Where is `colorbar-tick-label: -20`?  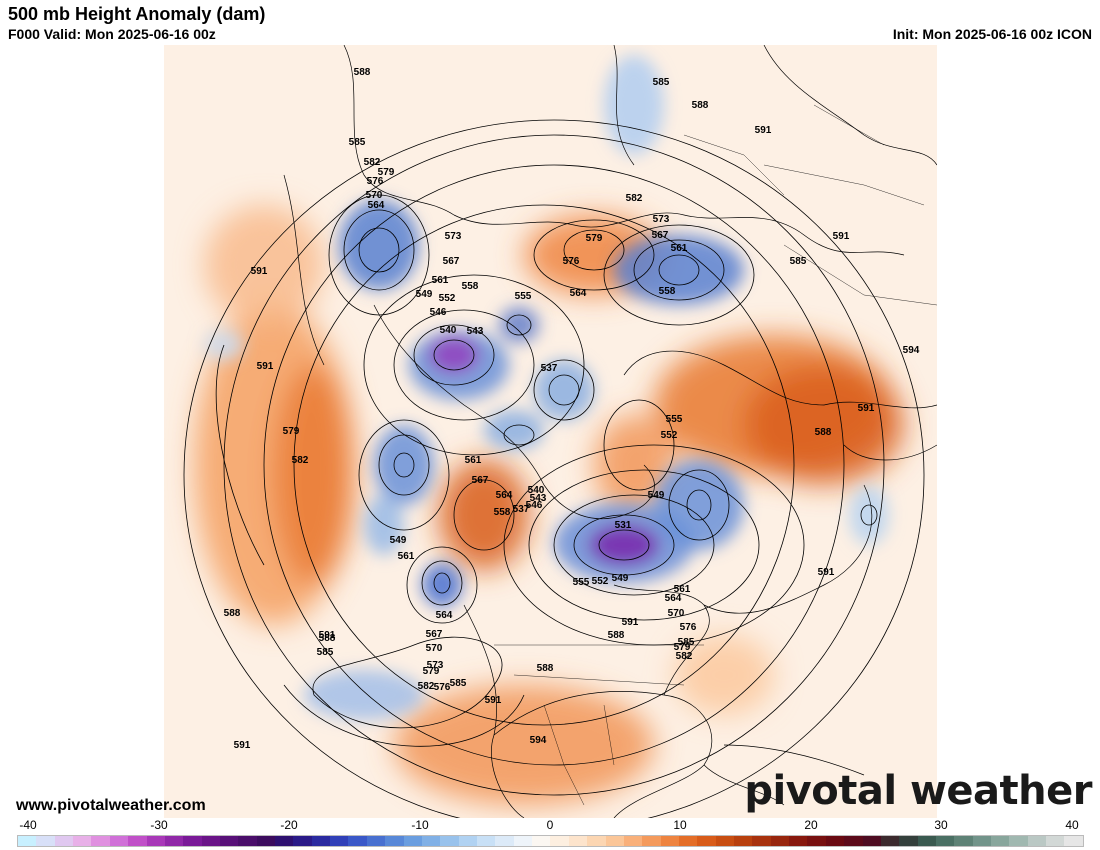 colorbar-tick-label: -20 is located at coordinates (289, 825).